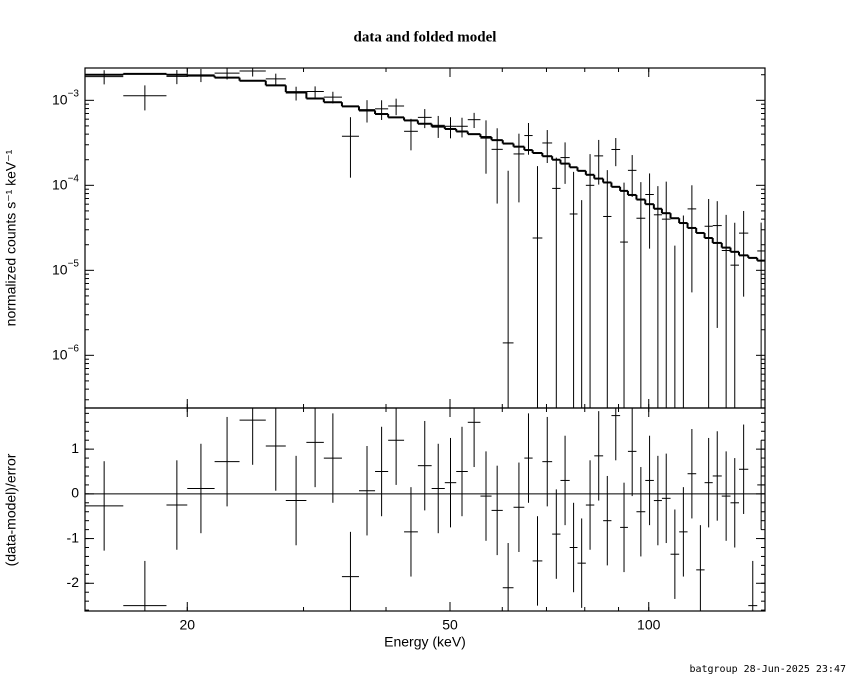 The height and width of the screenshot is (680, 850). Describe the element at coordinates (11, 509) in the screenshot. I see `y-axis-label: (data-model)/error` at that location.